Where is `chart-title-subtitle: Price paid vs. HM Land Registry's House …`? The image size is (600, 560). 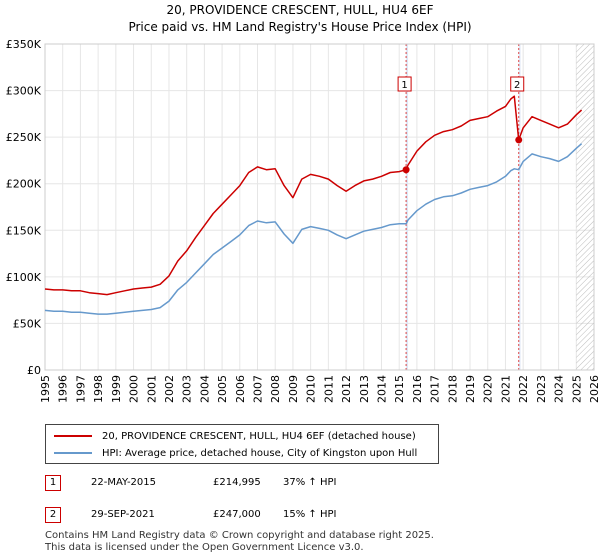
chart-title-subtitle: Price paid vs. HM Land Registry's House … is located at coordinates (300, 27).